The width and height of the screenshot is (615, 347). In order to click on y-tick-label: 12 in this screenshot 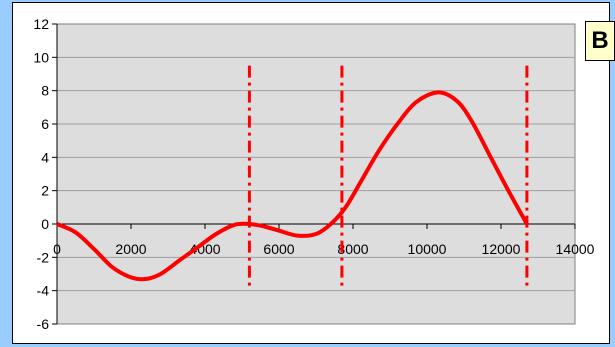, I will do `click(41, 24)`.